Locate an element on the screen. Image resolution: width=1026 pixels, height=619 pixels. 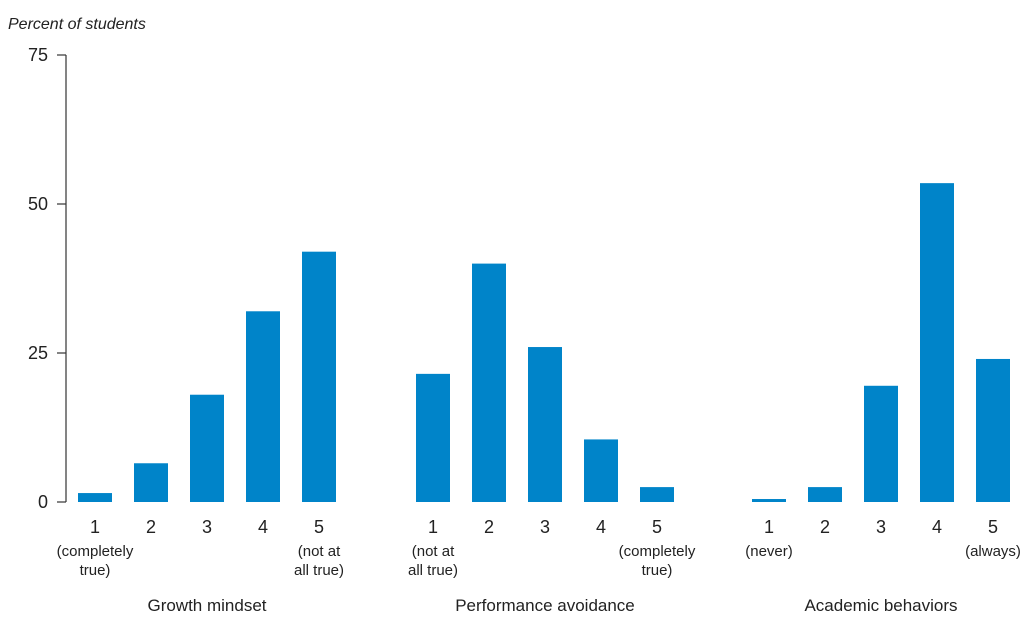
y-tick-label: 25 is located at coordinates (38, 353).